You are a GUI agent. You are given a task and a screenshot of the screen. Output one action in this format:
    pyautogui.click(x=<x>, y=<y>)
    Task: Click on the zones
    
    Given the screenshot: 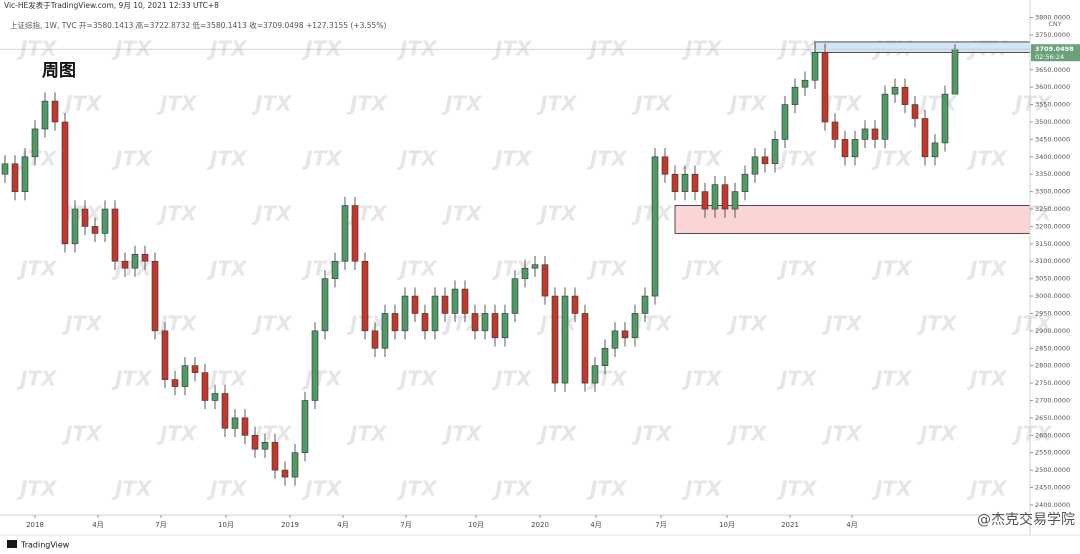 What is the action you would take?
    pyautogui.click(x=852, y=137)
    